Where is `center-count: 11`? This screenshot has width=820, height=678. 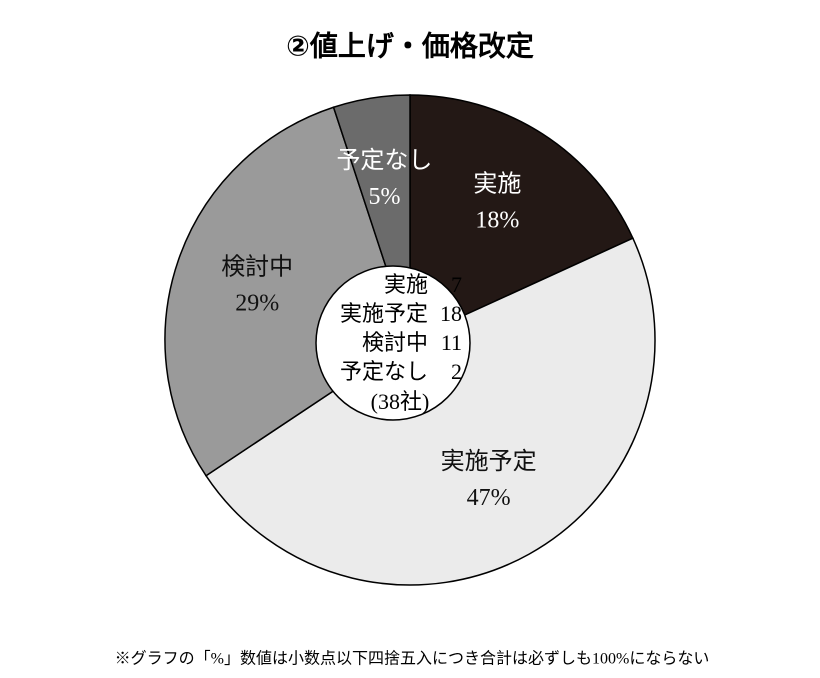
center-count: 11 is located at coordinates (451, 342).